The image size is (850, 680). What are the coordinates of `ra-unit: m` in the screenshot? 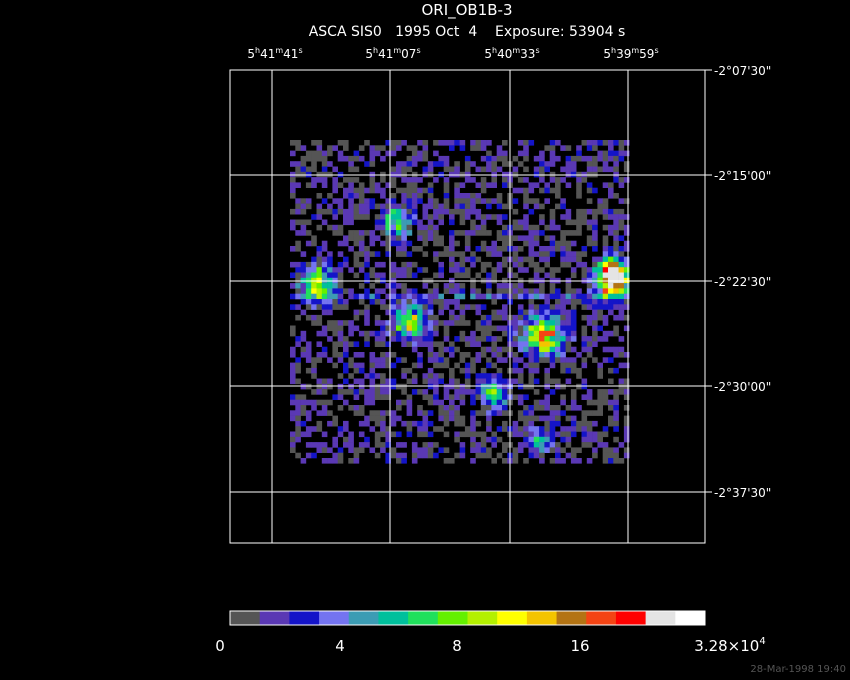 It's located at (397, 50).